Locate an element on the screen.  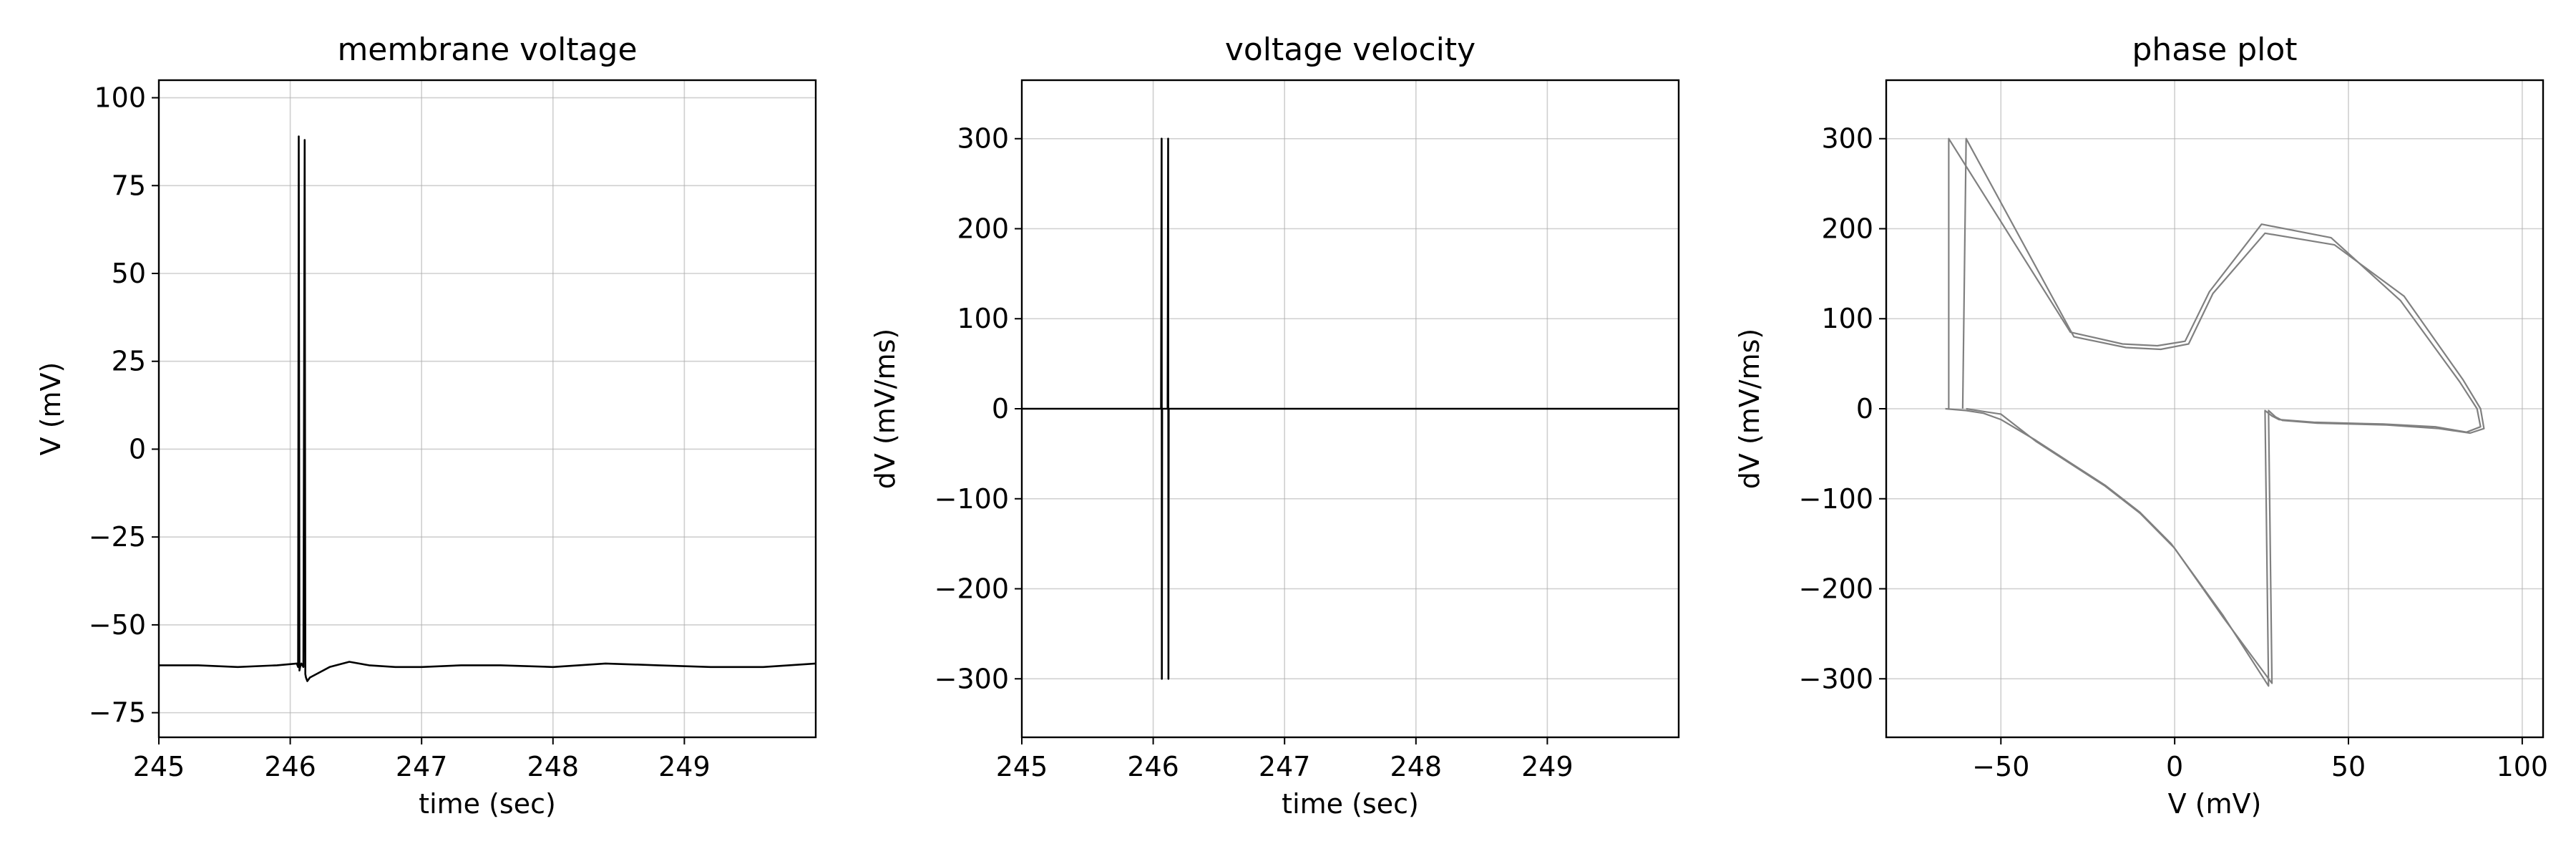
x-tick-label: −50 is located at coordinates (2000, 766).